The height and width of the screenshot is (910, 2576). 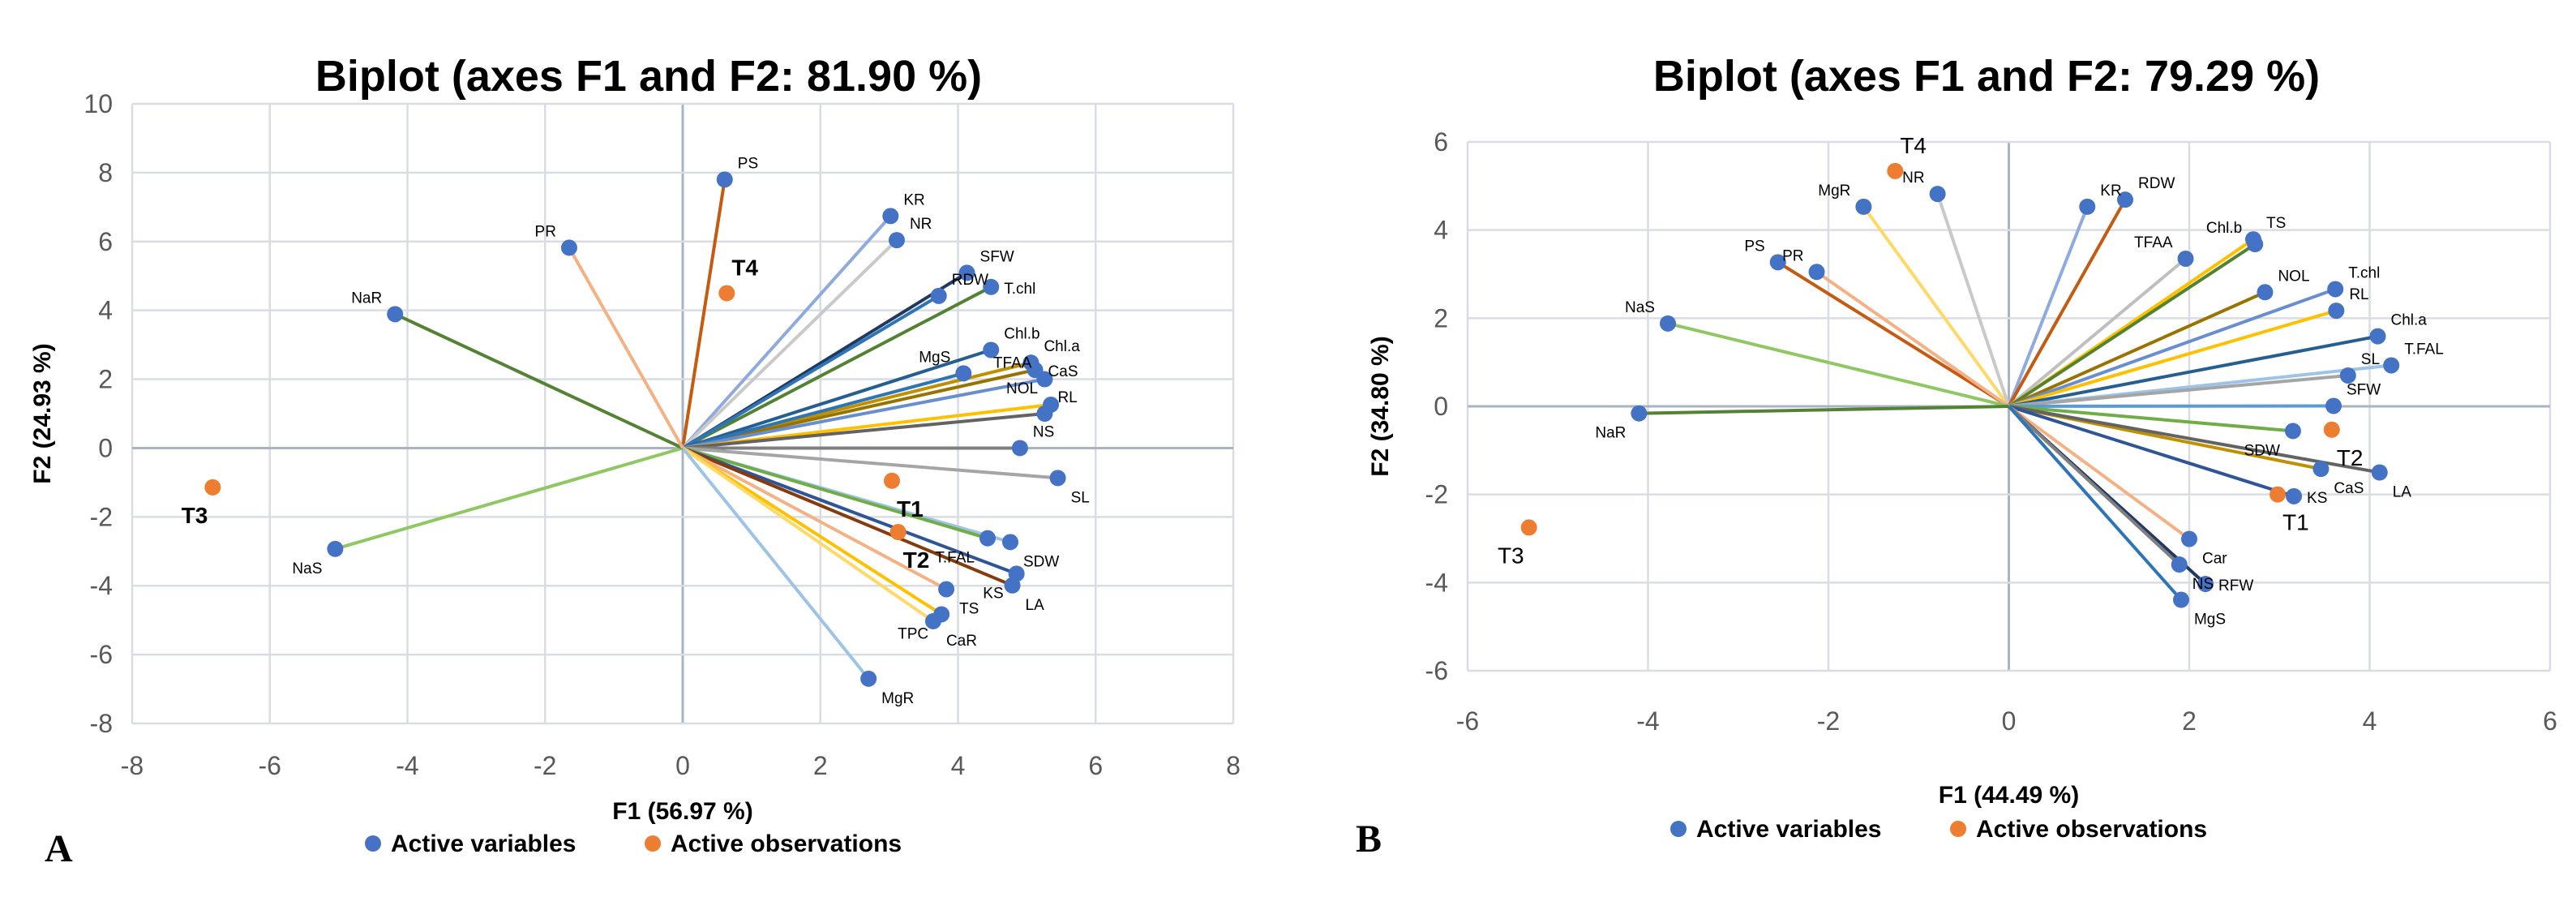 I want to click on variable-label: NS, so click(x=1043, y=431).